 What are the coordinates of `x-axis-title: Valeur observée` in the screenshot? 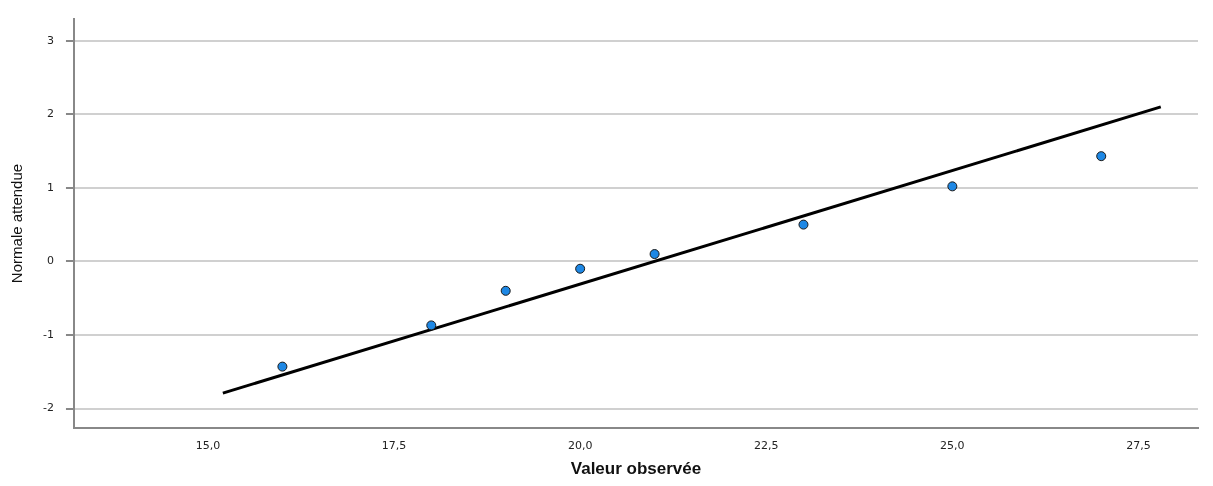 It's located at (636, 469).